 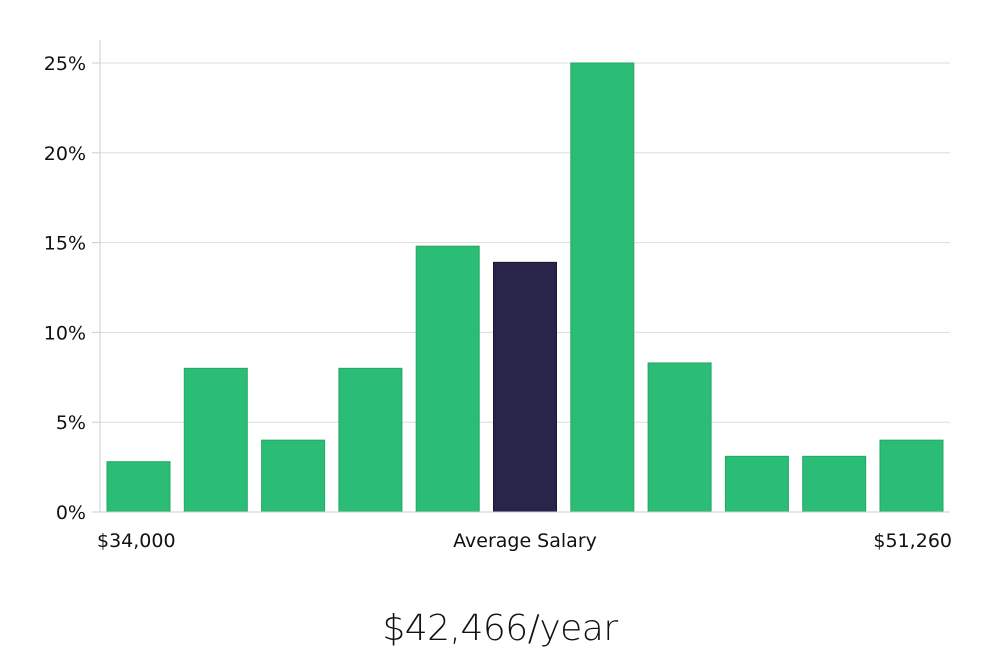 What do you see at coordinates (136, 541) in the screenshot?
I see `x-min-label: $34,000` at bounding box center [136, 541].